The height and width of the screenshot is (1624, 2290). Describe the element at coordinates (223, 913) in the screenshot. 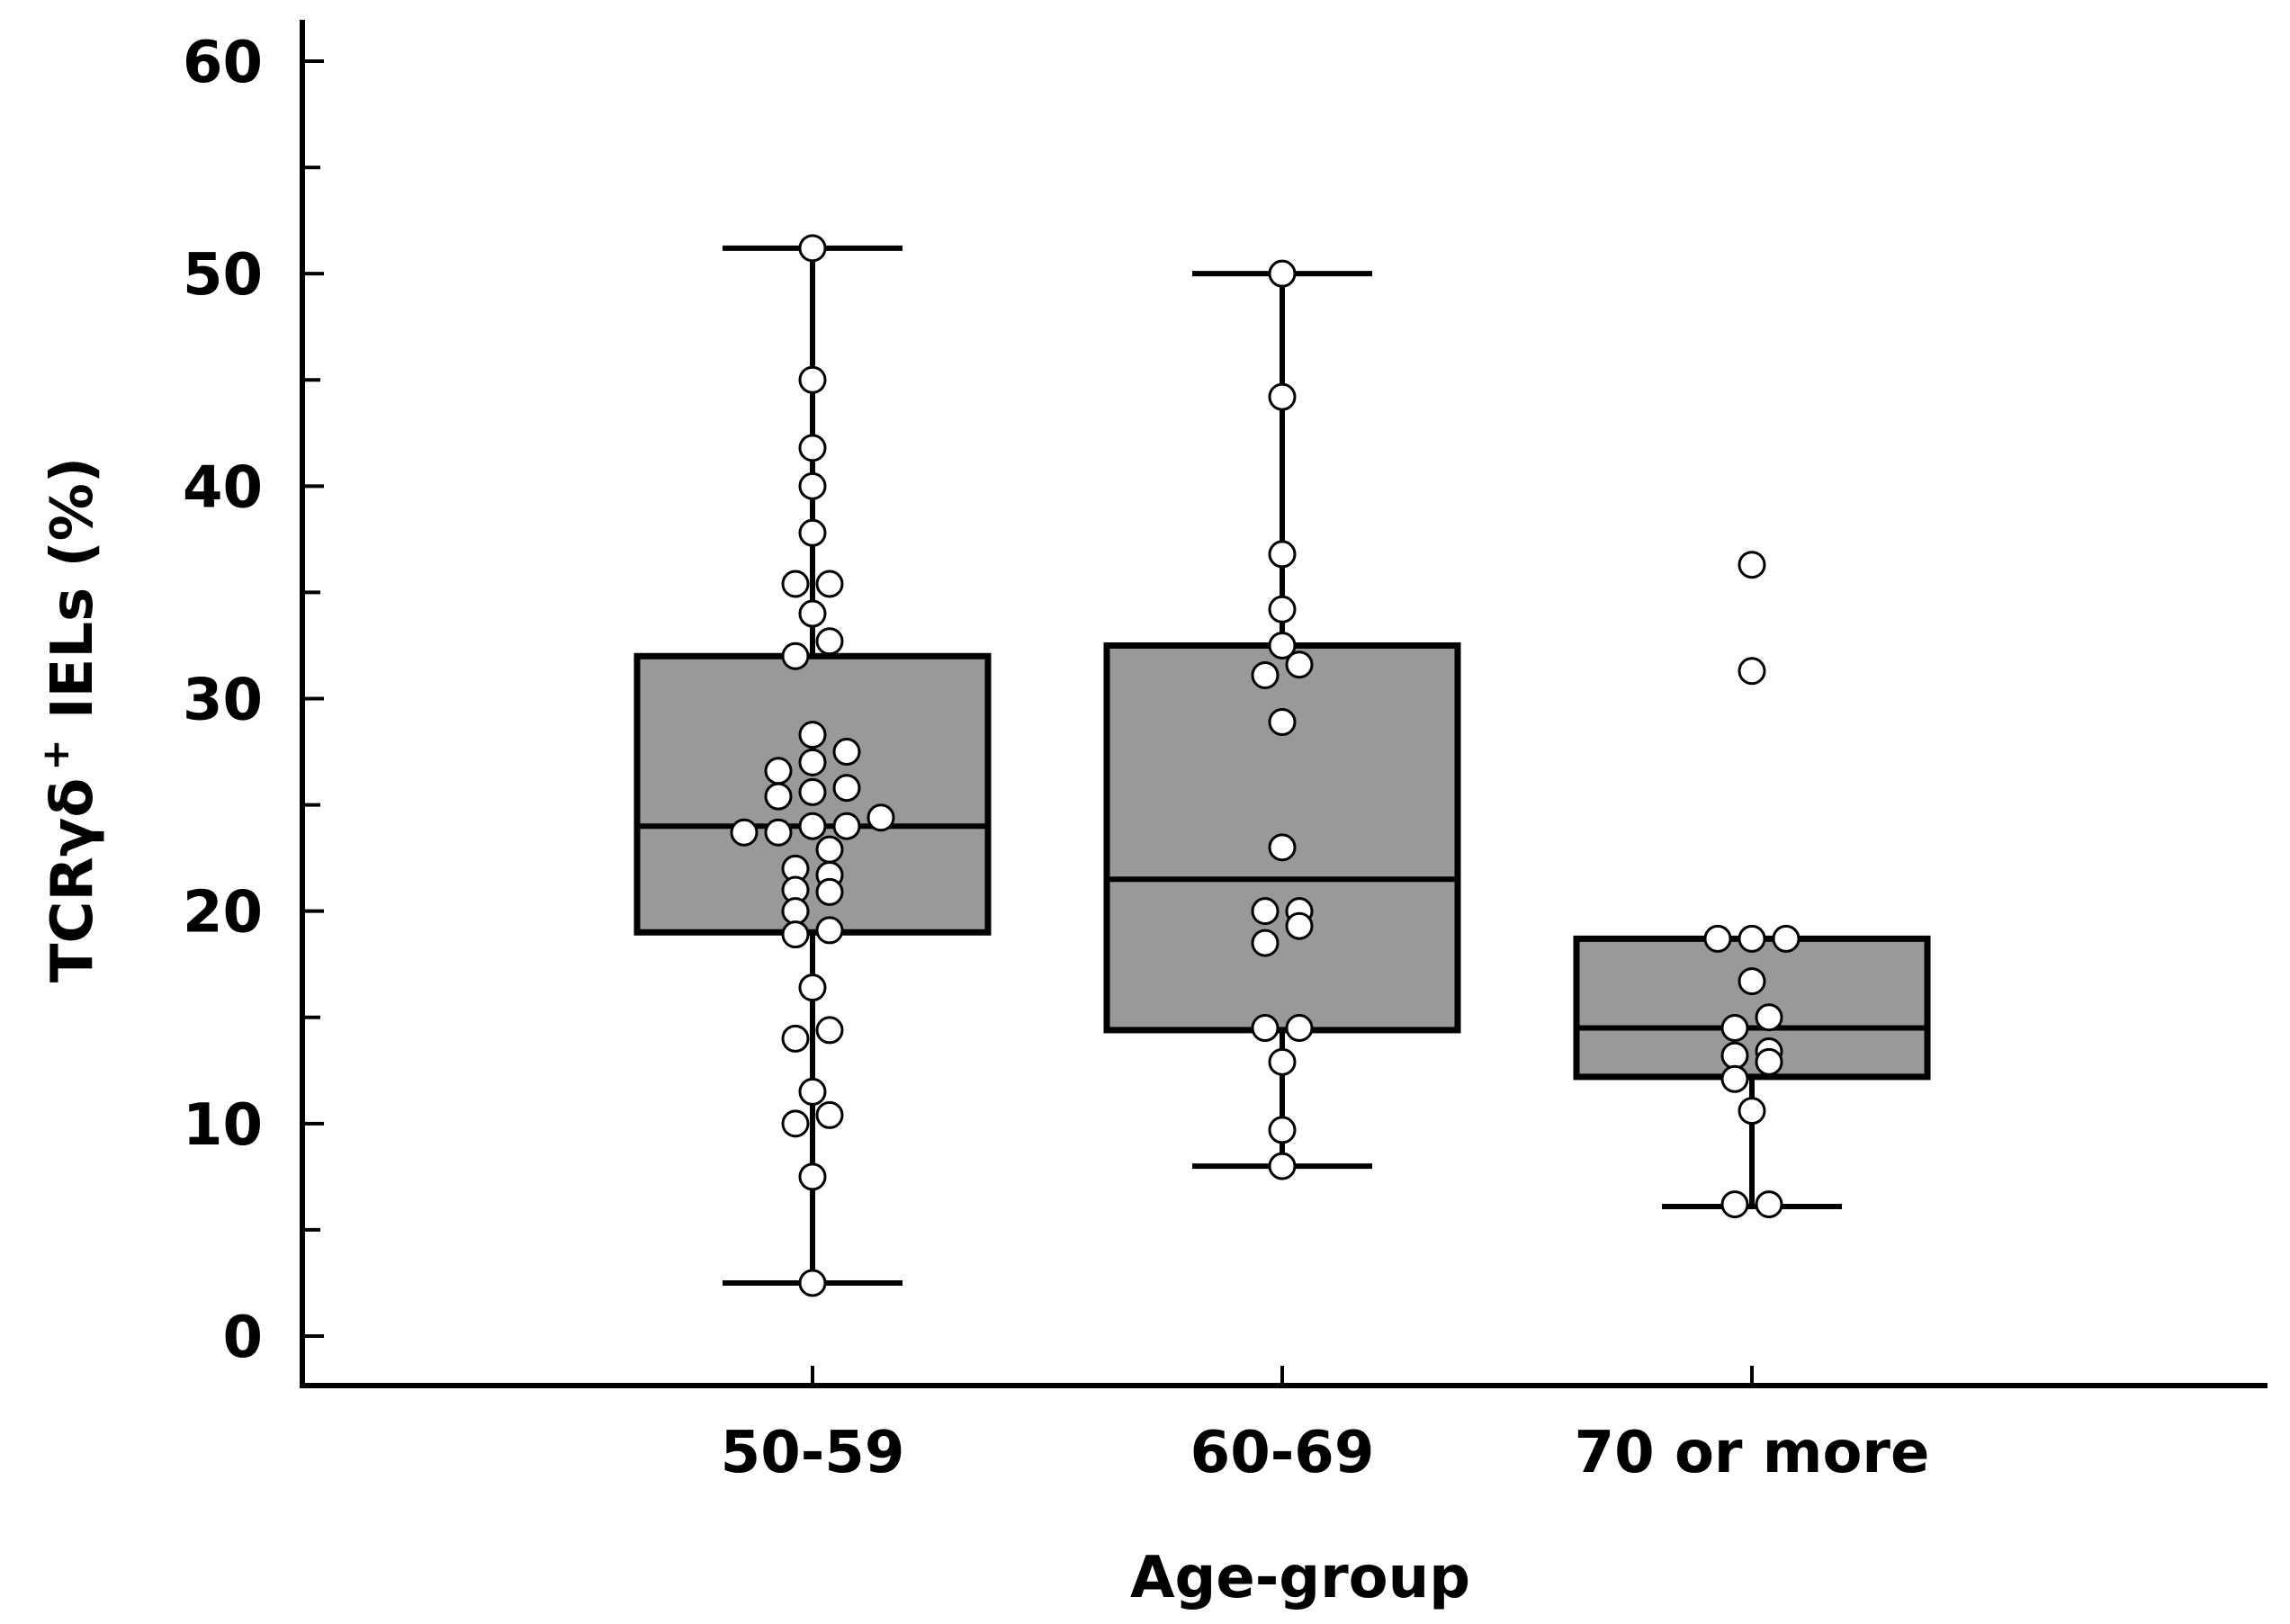

I see `y-tick-label: 20` at that location.